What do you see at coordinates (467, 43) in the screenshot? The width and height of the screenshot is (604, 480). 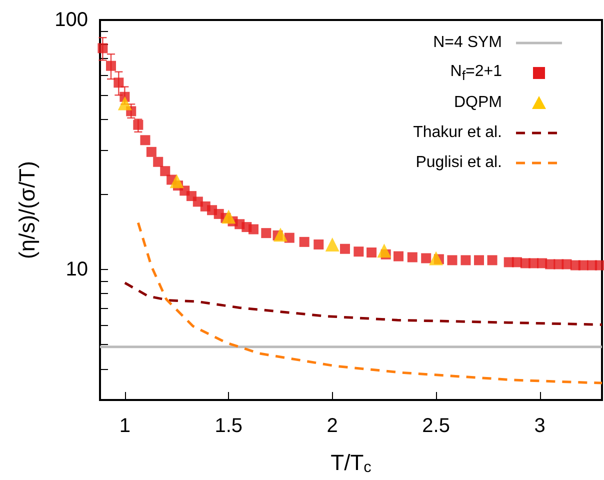 I see `legend-label: N=4 SYM` at bounding box center [467, 43].